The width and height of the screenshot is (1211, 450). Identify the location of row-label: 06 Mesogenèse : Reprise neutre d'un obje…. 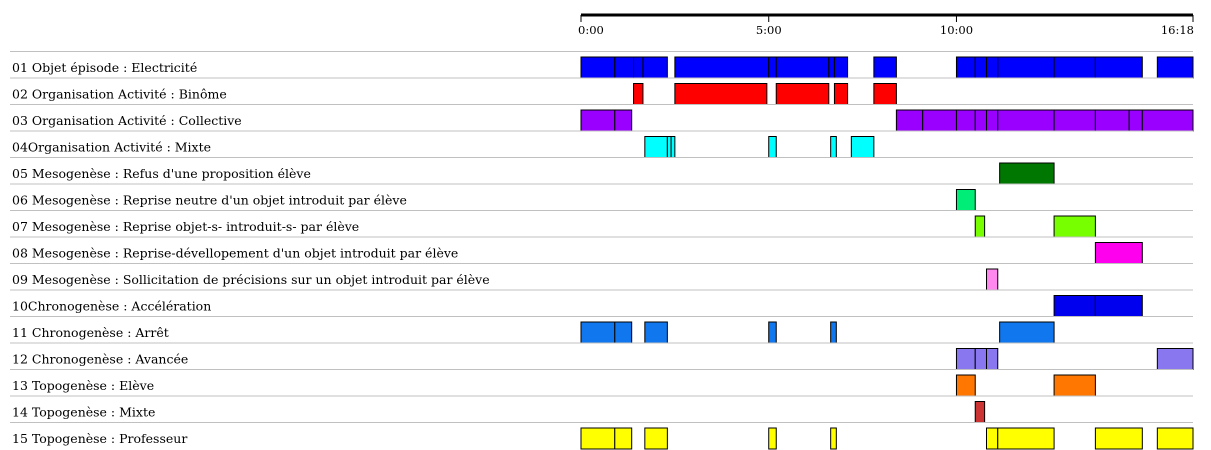
(209, 200).